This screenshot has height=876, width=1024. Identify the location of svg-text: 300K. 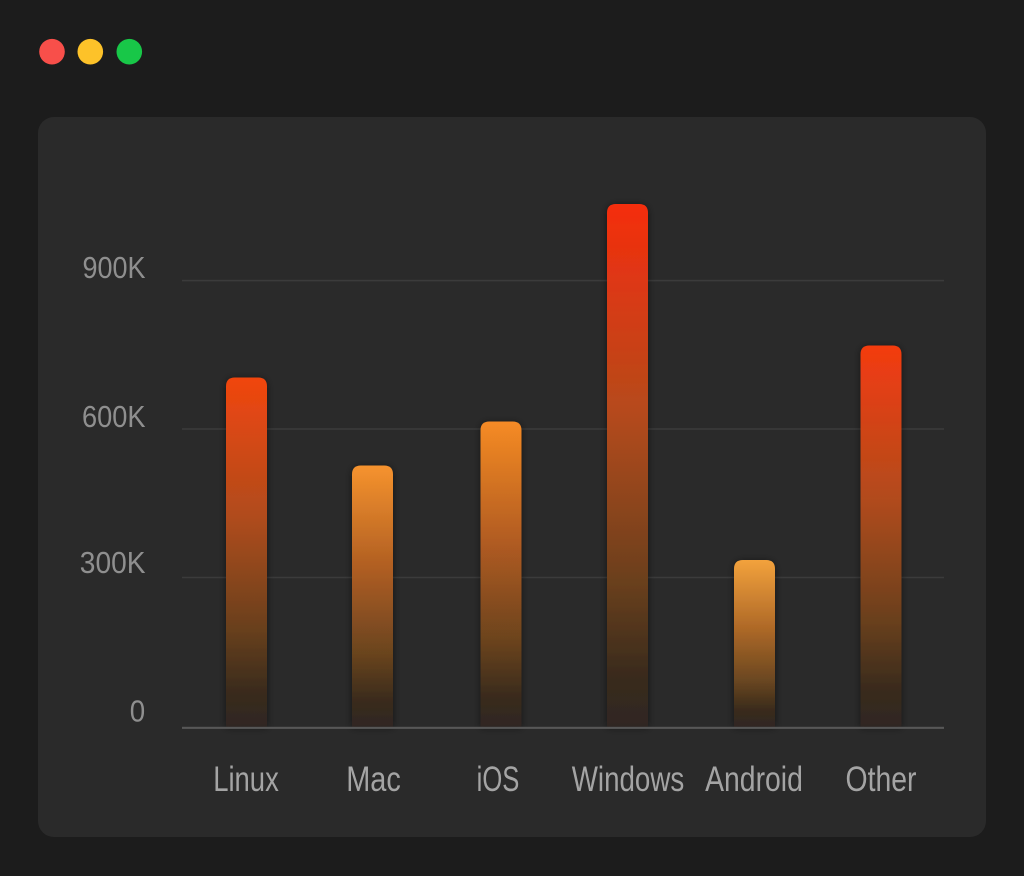
(113, 562).